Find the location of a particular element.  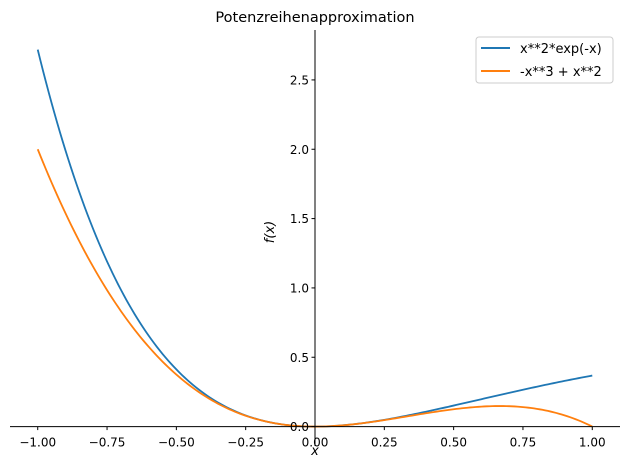

chart-title: Potenzreihenapproximation is located at coordinates (314, 18).